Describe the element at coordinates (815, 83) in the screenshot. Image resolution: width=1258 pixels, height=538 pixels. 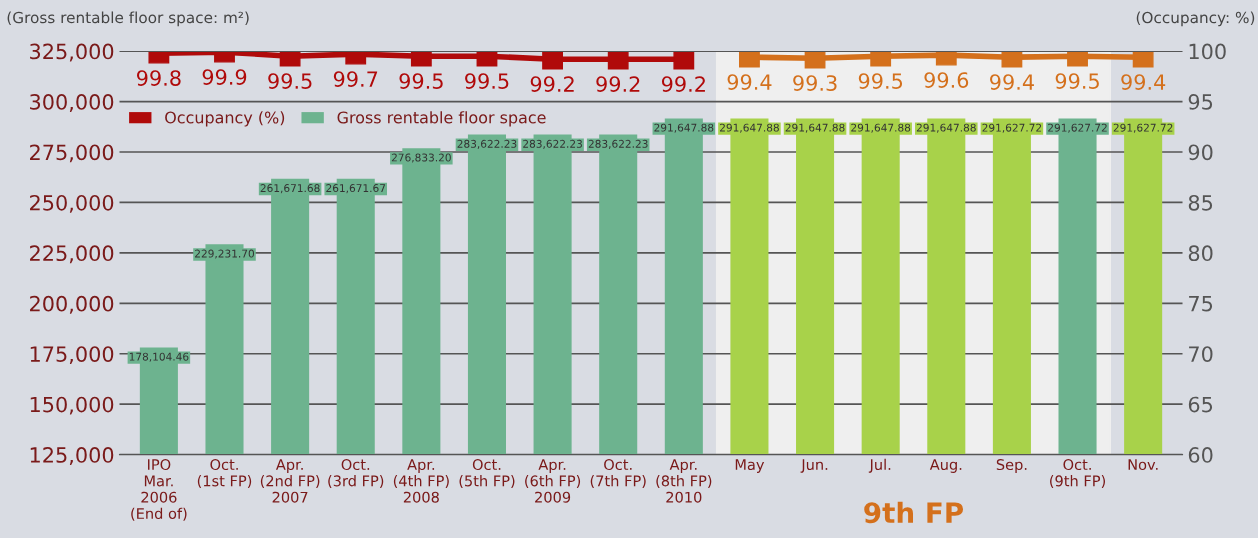
I see `data-label: 99.3` at that location.